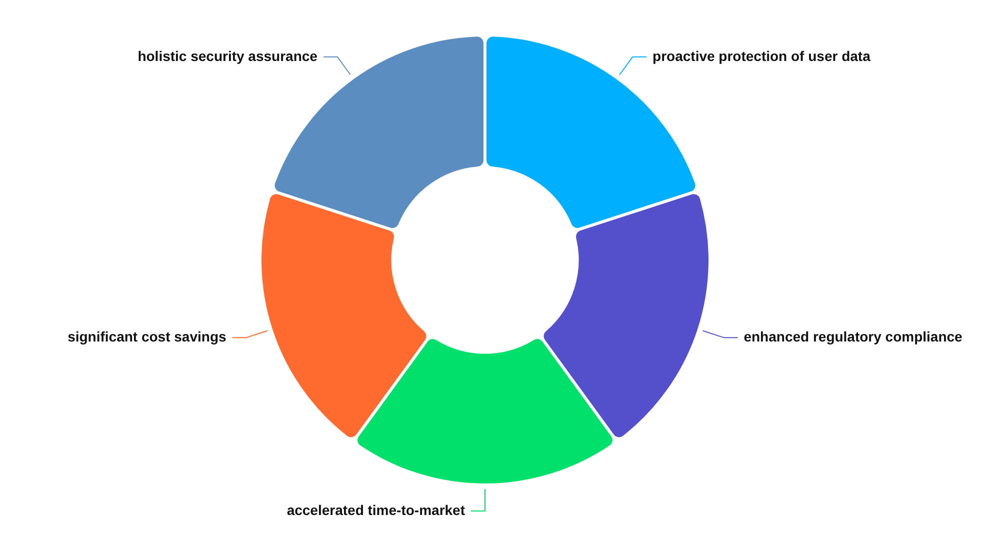 This screenshot has height=544, width=1000. I want to click on slice-label: enhanced regulatory compliance, so click(853, 336).